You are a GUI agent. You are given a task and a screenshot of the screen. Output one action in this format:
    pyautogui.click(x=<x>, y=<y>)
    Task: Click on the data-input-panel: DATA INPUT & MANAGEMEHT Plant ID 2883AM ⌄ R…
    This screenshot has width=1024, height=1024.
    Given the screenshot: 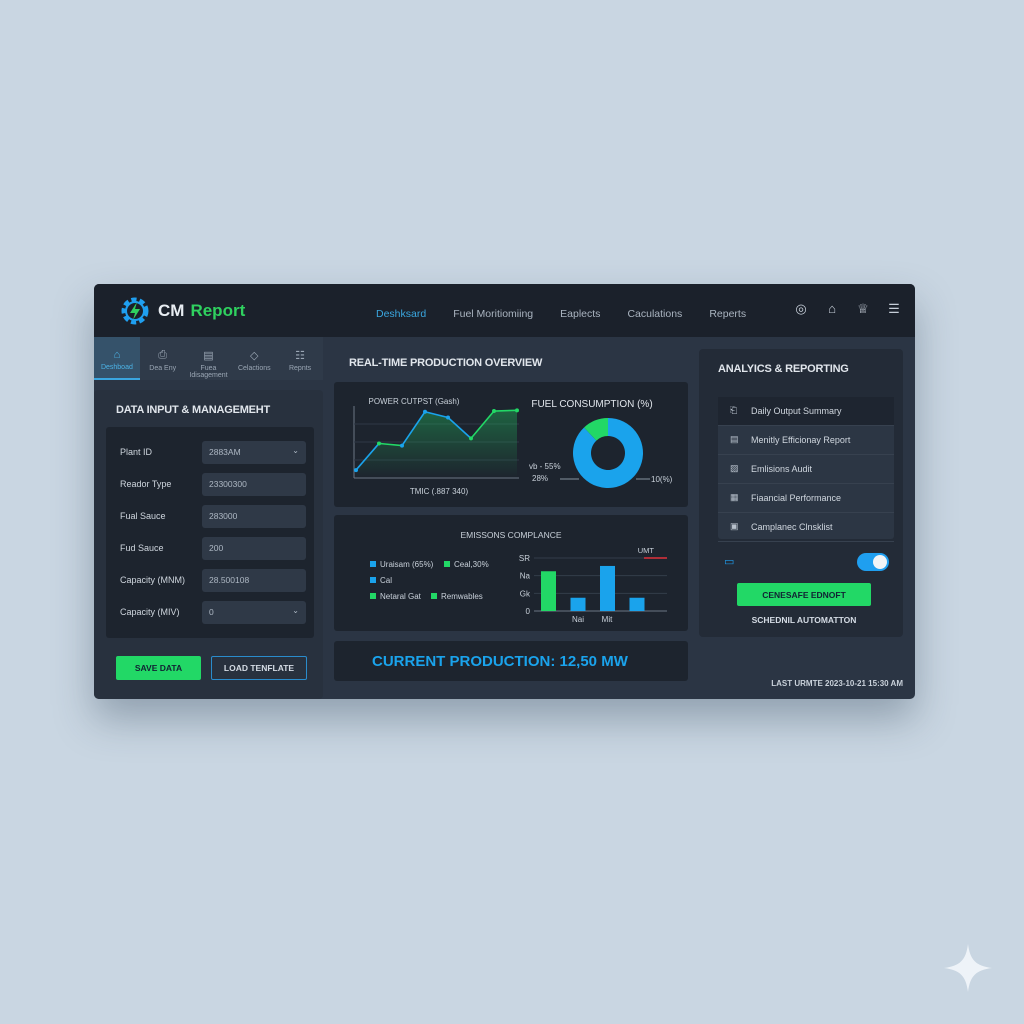 What is the action you would take?
    pyautogui.click(x=208, y=544)
    